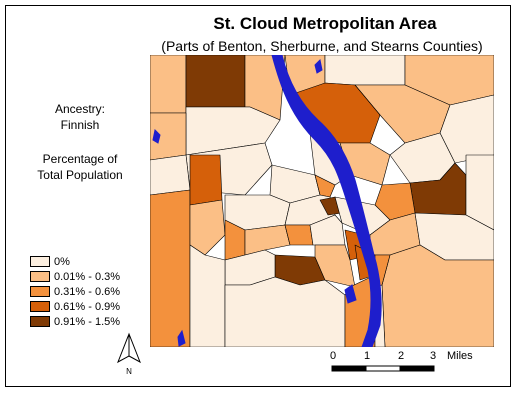  I want to click on legend-item: 0.01% - 0.3%, so click(75, 276).